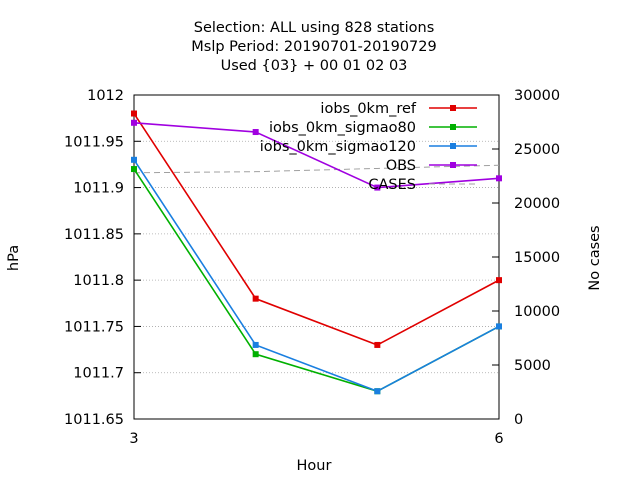 The height and width of the screenshot is (480, 640). I want to click on y2-tick-label: 30000, so click(537, 96).